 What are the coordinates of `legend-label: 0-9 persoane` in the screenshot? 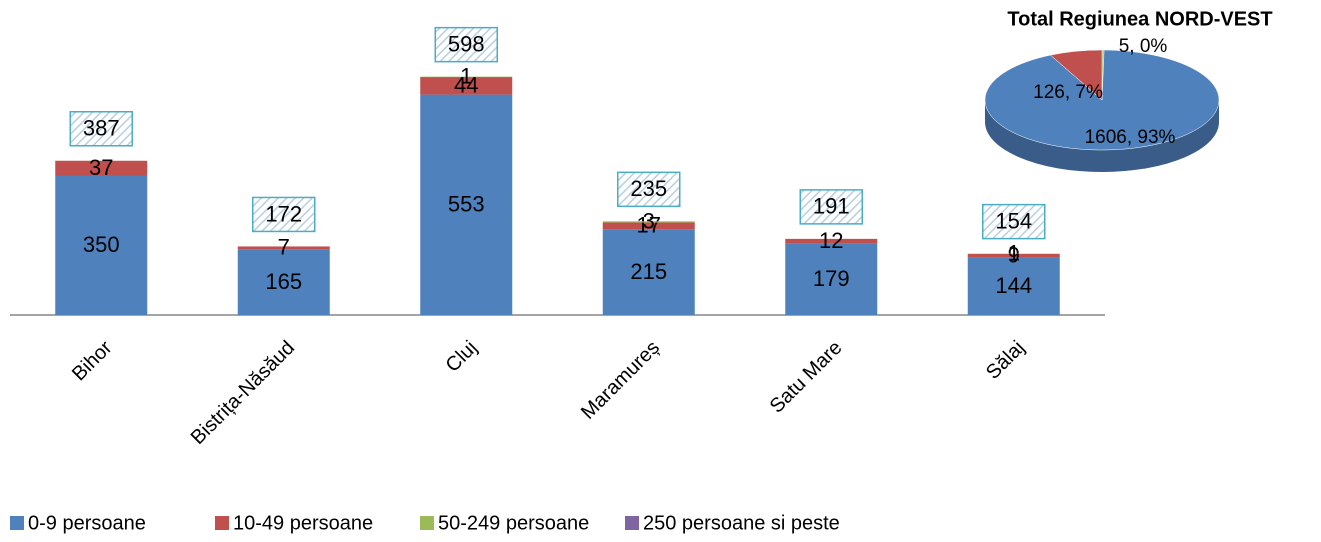 It's located at (87, 523).